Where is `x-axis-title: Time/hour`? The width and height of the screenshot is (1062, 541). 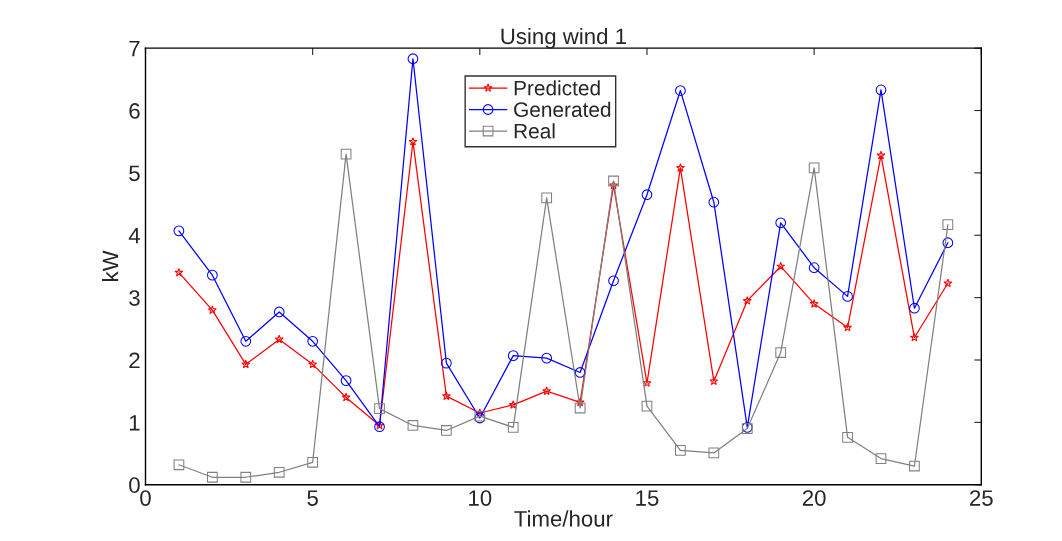 x-axis-title: Time/hour is located at coordinates (563, 518).